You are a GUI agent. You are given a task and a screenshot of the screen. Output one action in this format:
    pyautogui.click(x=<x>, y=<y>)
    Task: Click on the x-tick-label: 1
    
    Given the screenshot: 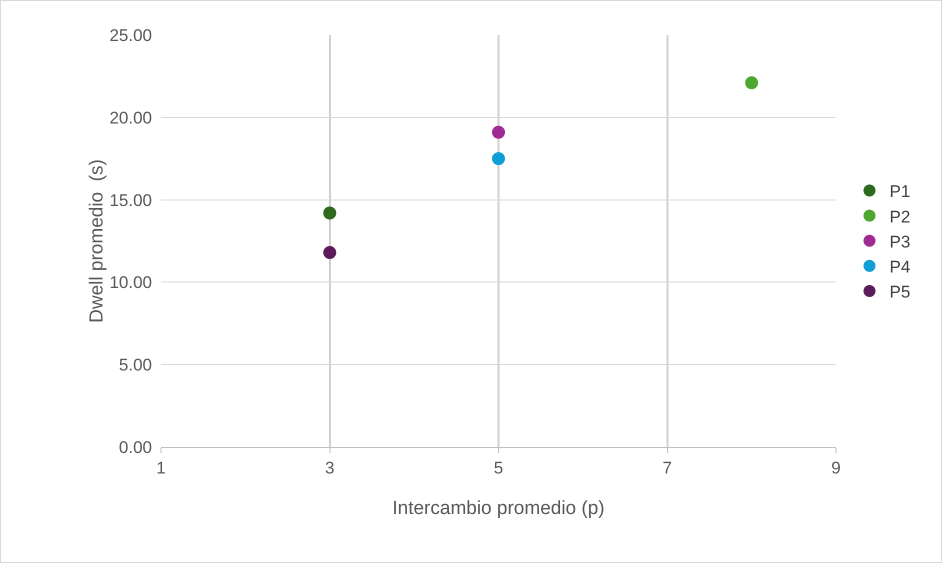 What is the action you would take?
    pyautogui.click(x=161, y=468)
    